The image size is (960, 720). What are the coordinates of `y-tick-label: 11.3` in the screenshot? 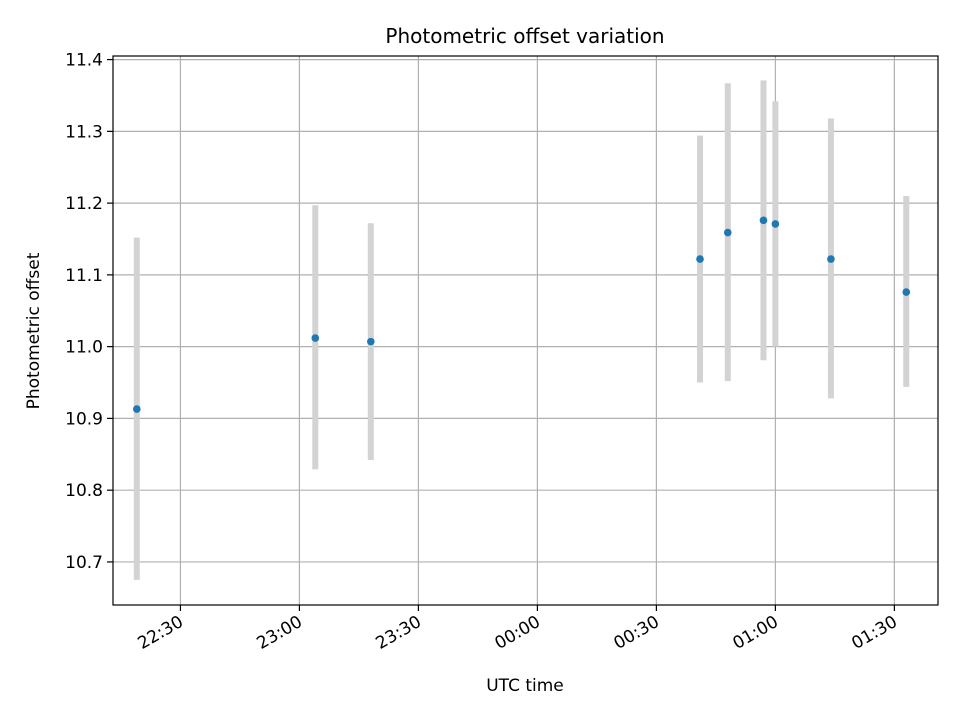 It's located at (84, 132).